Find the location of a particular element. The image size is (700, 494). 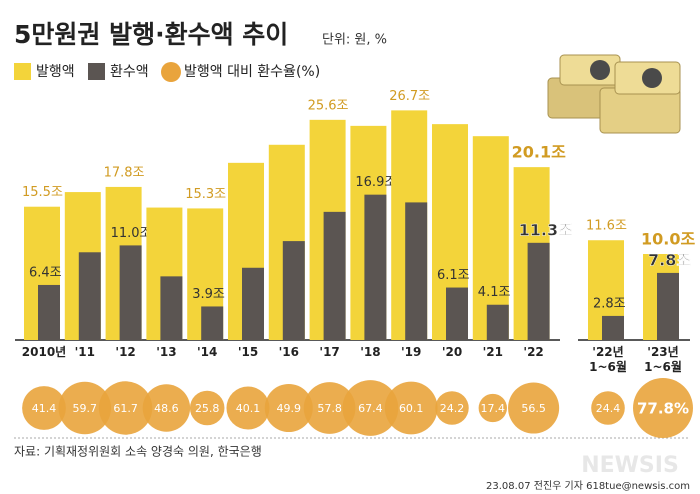

data-label: 15.3조 is located at coordinates (205, 194).